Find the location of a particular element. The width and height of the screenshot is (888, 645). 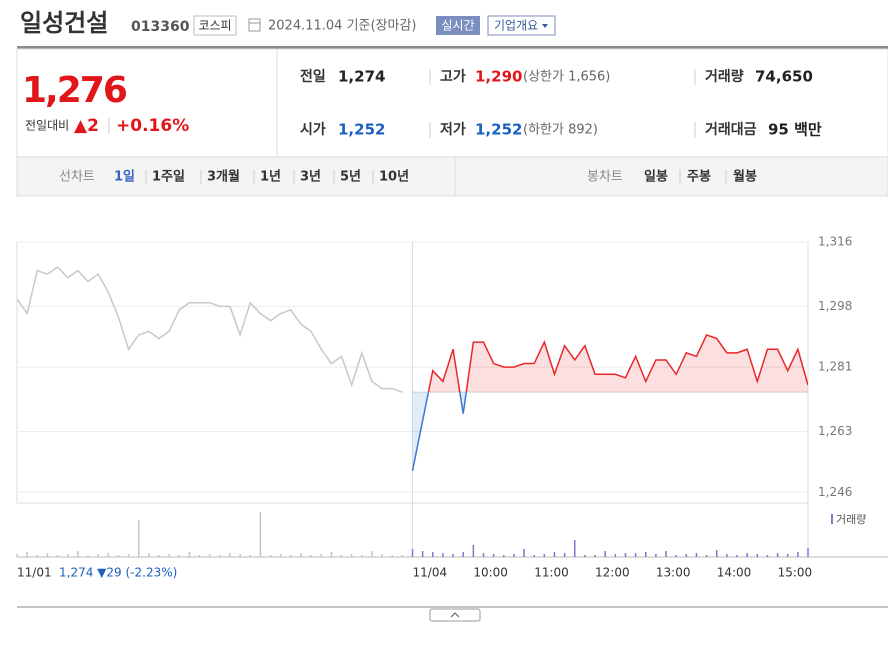

y-tick-label: 1,246 is located at coordinates (835, 492).